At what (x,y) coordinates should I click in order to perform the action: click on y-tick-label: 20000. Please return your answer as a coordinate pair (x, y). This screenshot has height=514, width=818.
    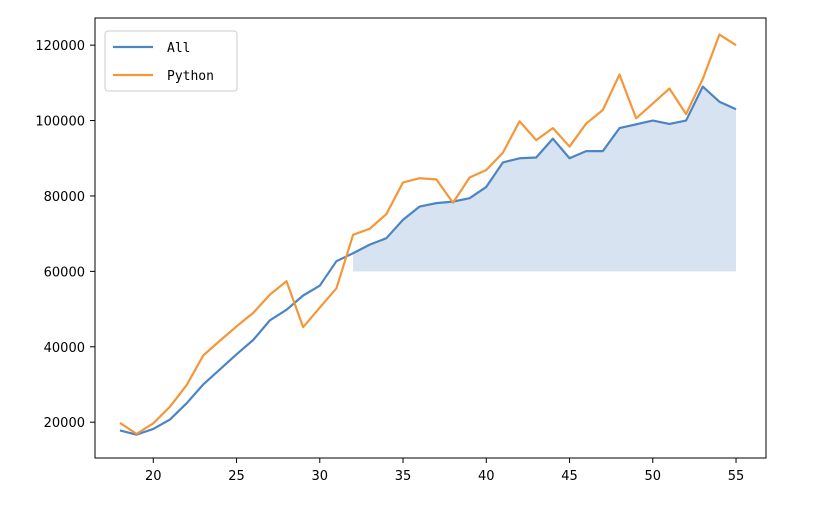
    Looking at the image, I should click on (64, 423).